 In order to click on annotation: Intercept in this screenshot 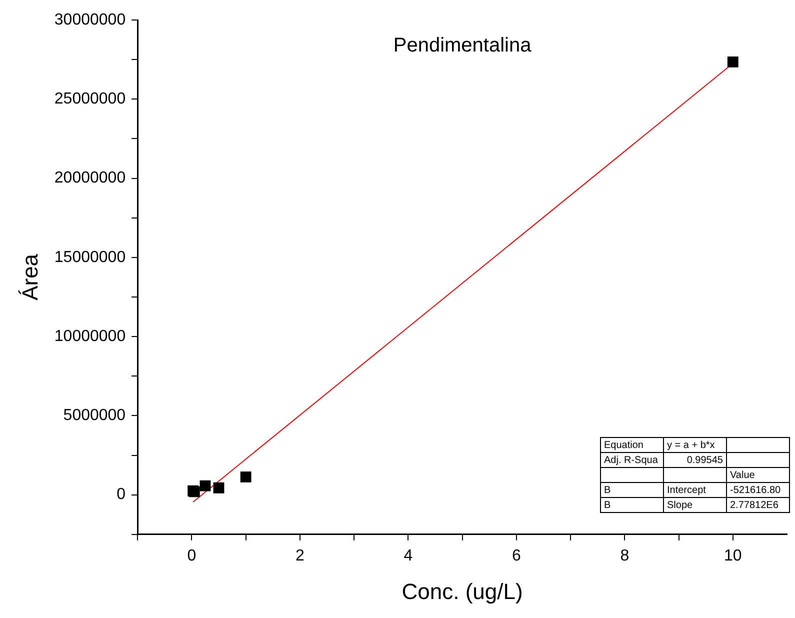, I will do `click(695, 490)`.